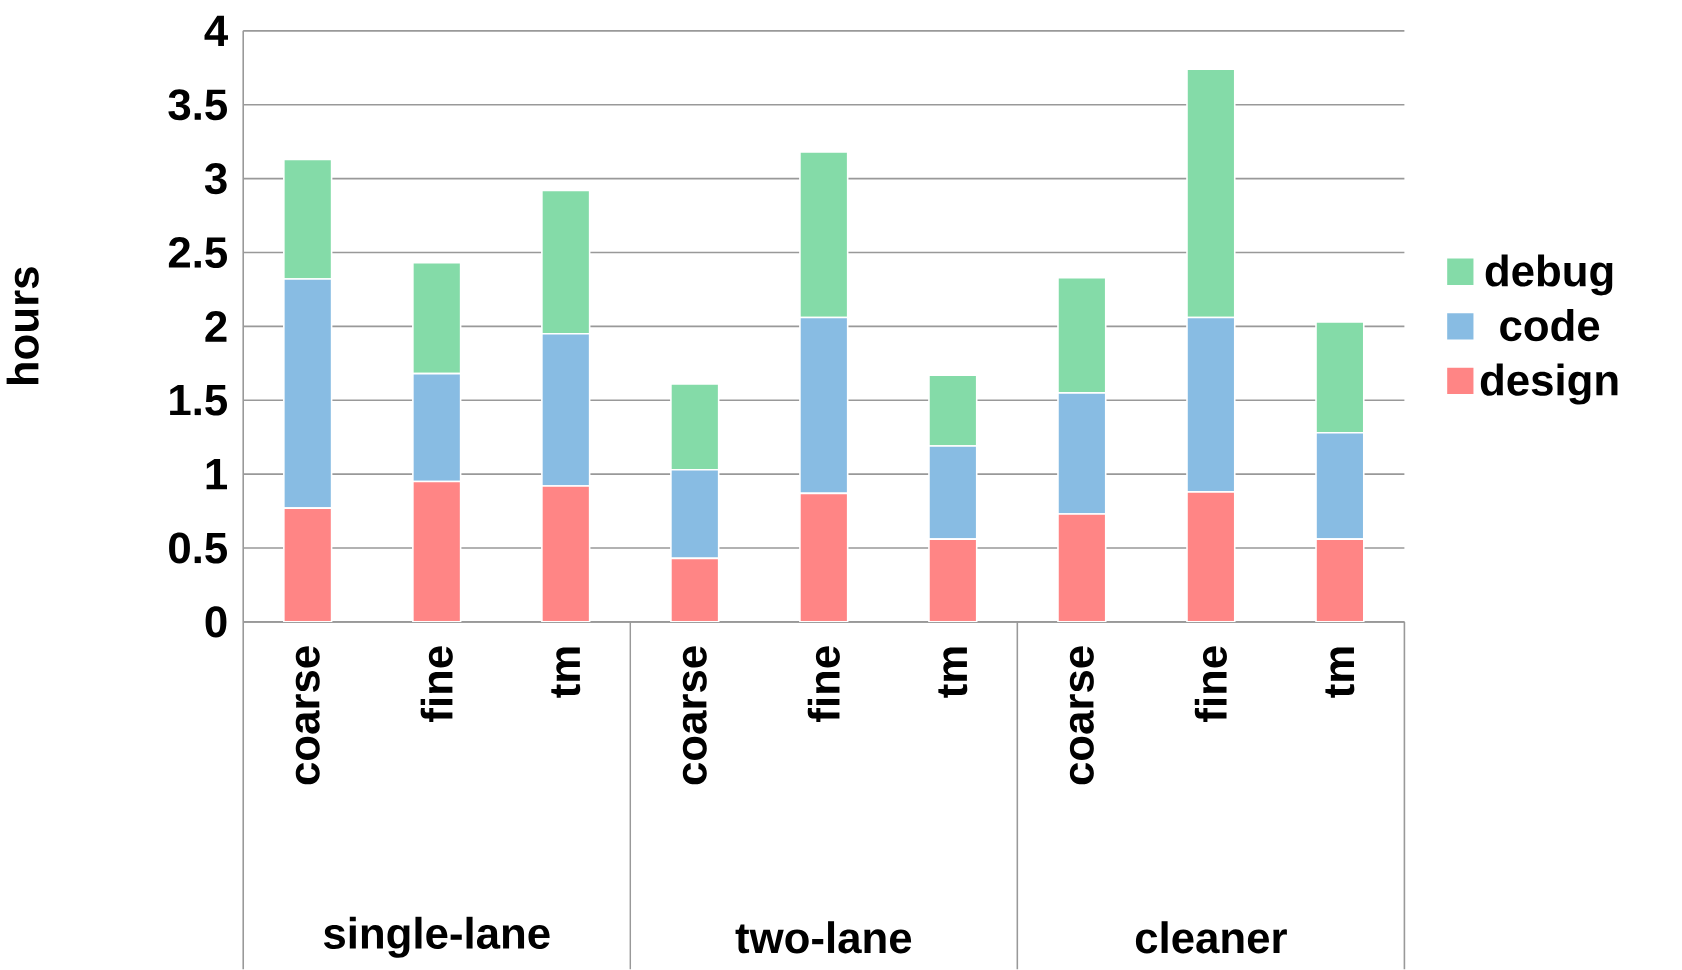 The height and width of the screenshot is (970, 1682). What do you see at coordinates (216, 326) in the screenshot?
I see `y-tick-label: 2` at bounding box center [216, 326].